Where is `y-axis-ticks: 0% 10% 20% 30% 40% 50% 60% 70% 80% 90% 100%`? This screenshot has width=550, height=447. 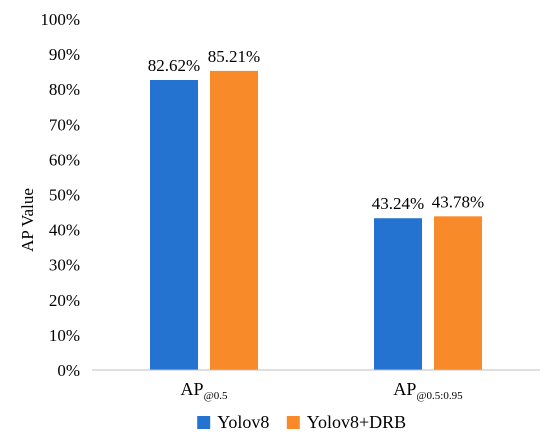
y-axis-ticks: 0% 10% 20% 30% 40% 50% 60% 70% 80% 90% 100% is located at coordinates (60, 195).